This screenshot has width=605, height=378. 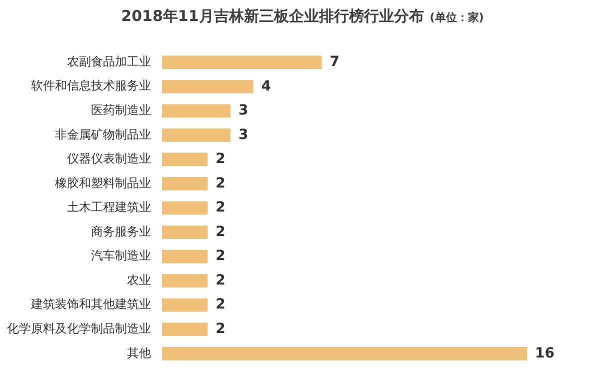 I want to click on y-tick-label: 农业, so click(x=139, y=279).